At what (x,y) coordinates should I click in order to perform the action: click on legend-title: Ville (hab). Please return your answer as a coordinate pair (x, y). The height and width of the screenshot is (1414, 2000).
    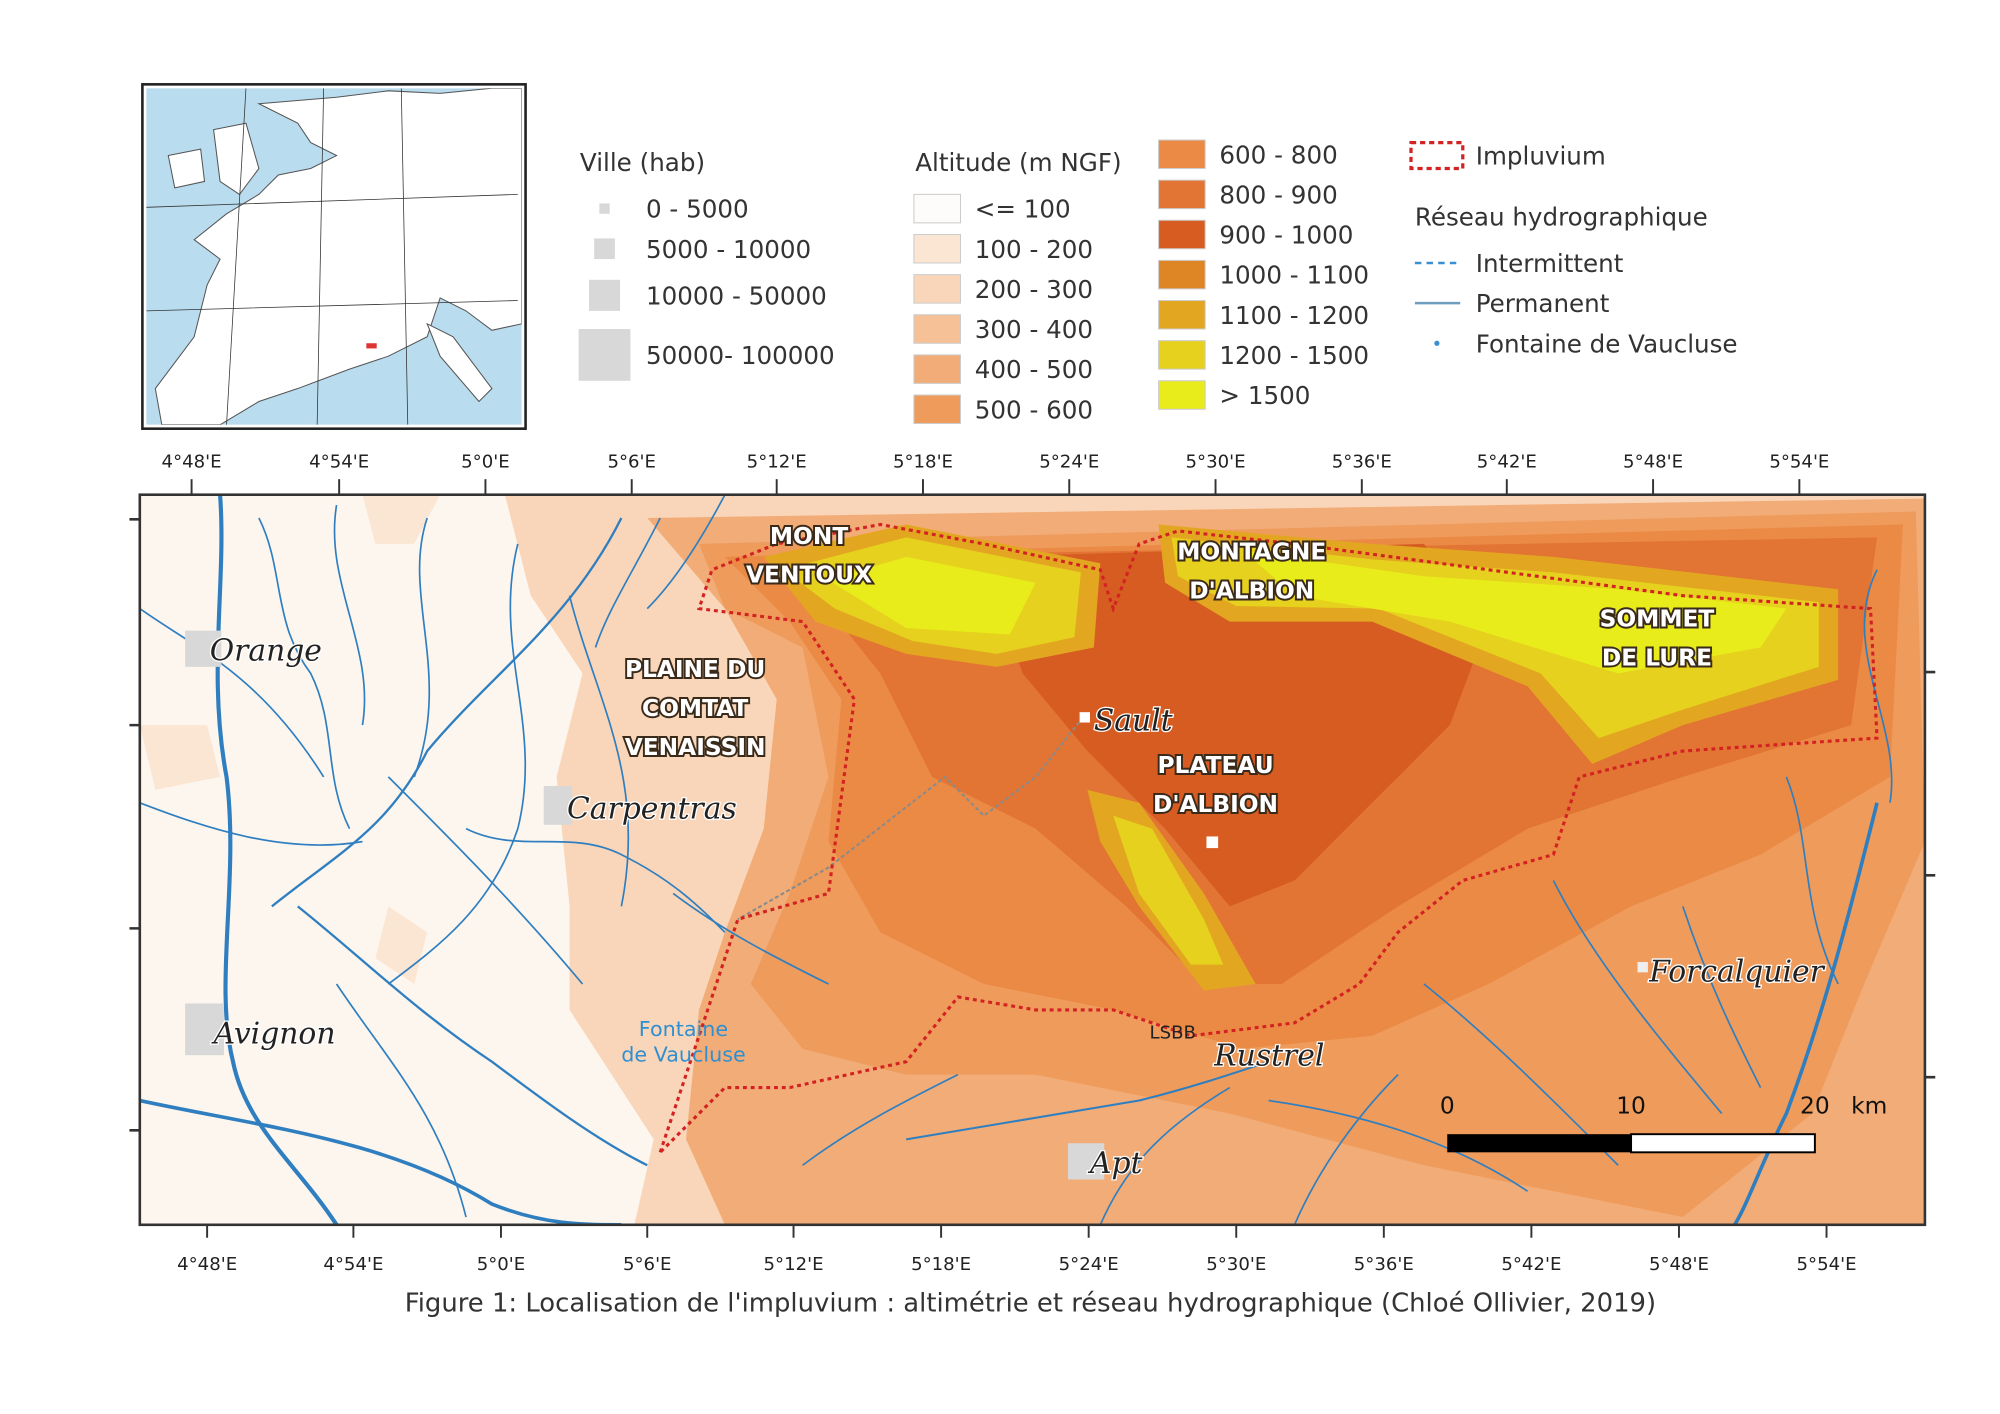
    Looking at the image, I should click on (642, 162).